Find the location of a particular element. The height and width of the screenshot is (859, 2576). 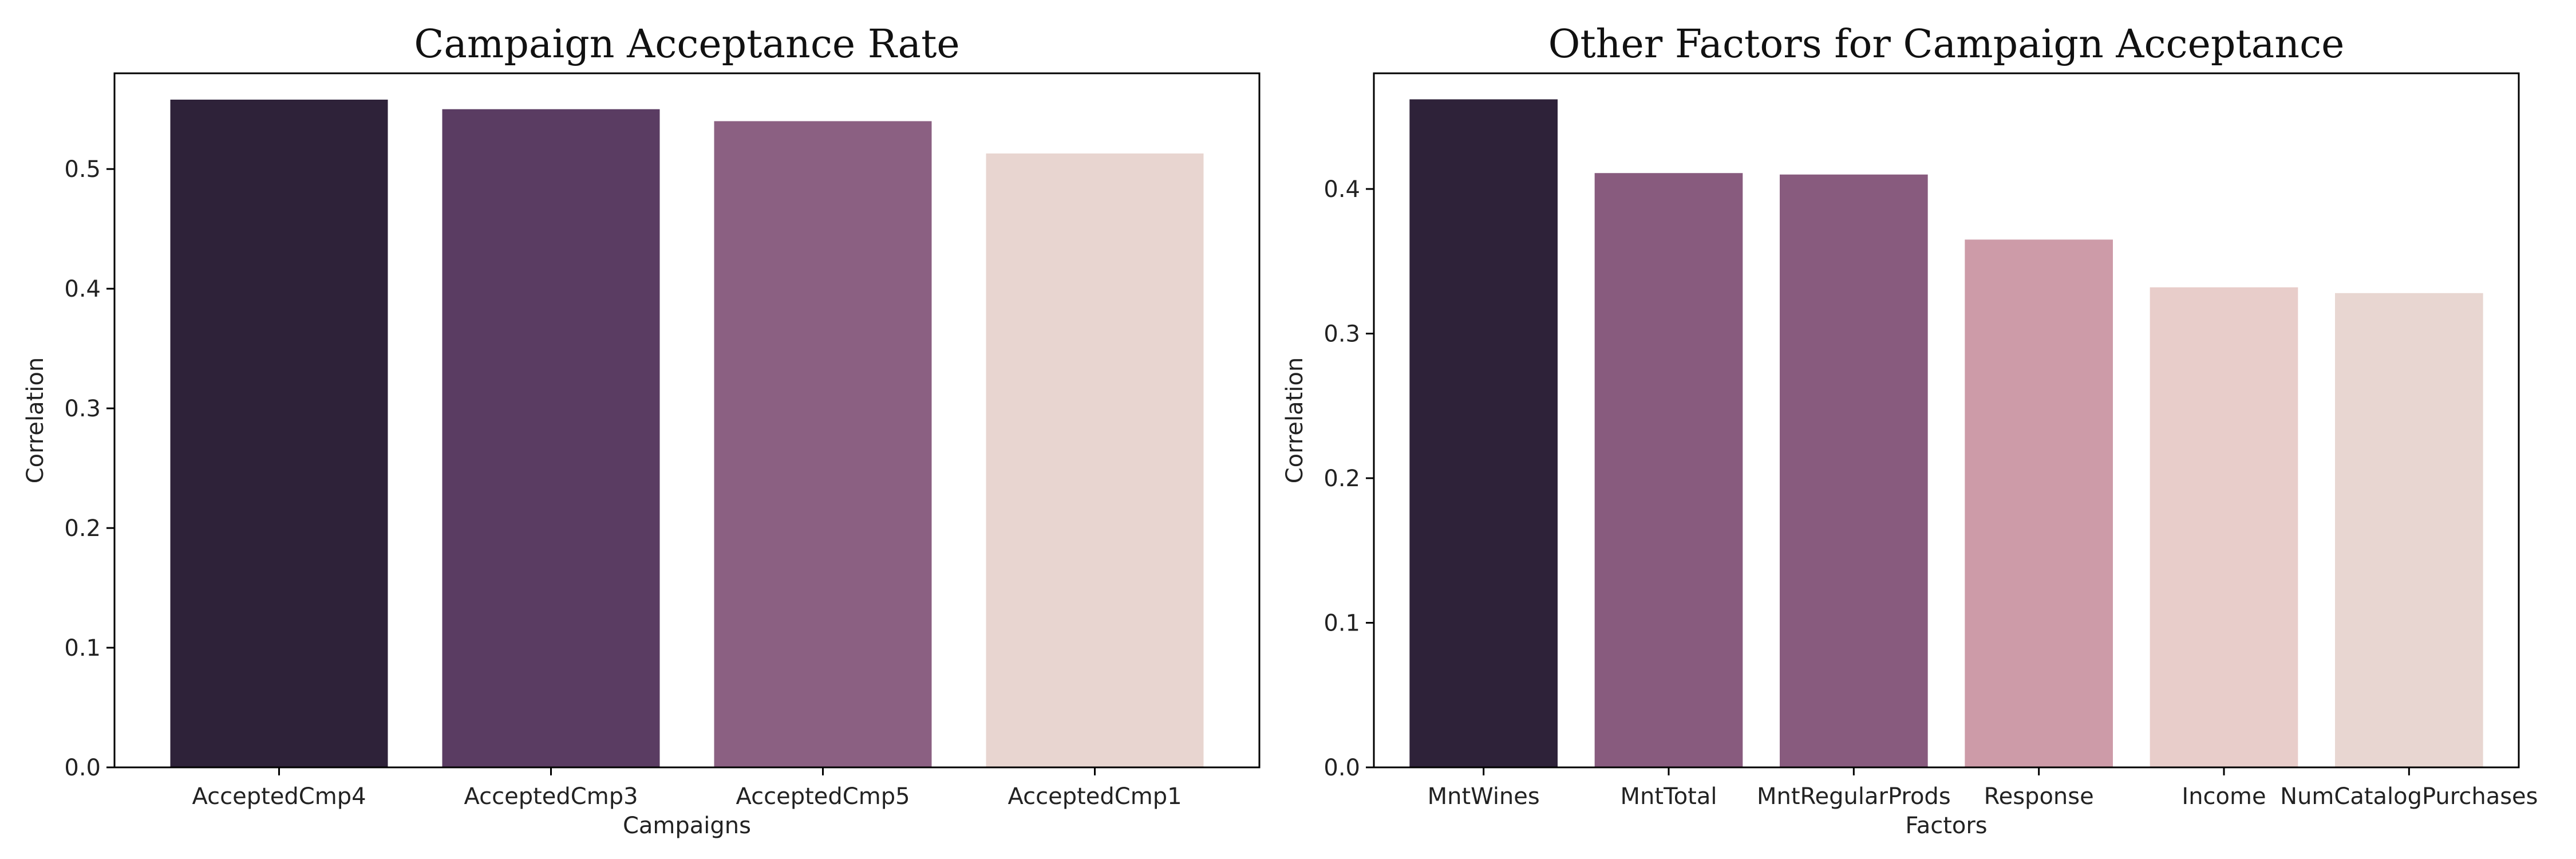

x-tick-label: NumCatalogPurchases is located at coordinates (2409, 796).